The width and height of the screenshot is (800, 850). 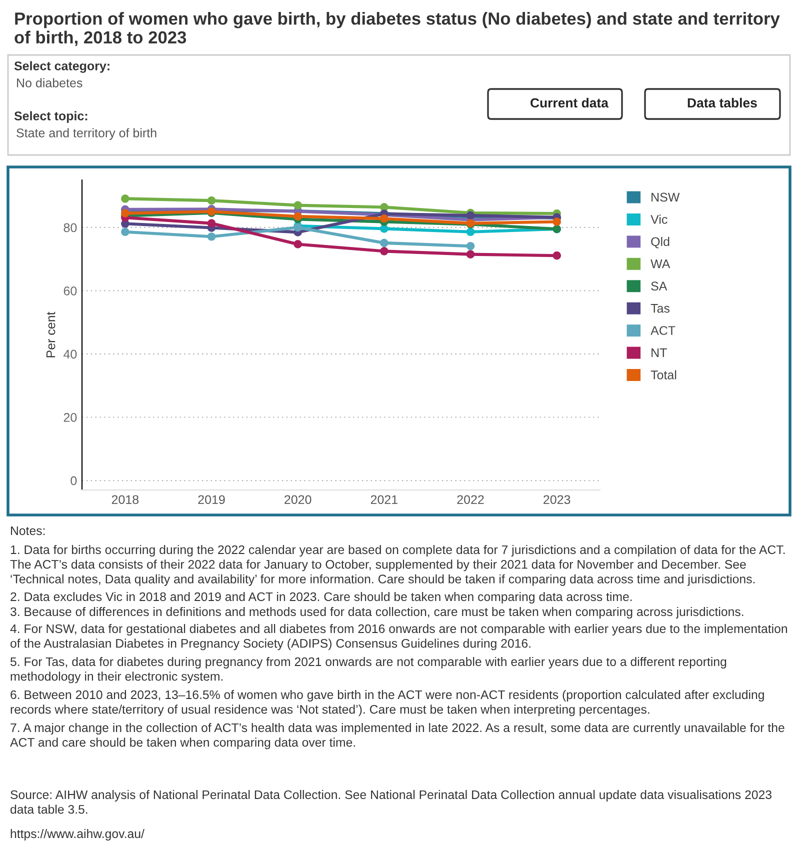 What do you see at coordinates (86, 134) in the screenshot?
I see `text: State and territory of birth` at bounding box center [86, 134].